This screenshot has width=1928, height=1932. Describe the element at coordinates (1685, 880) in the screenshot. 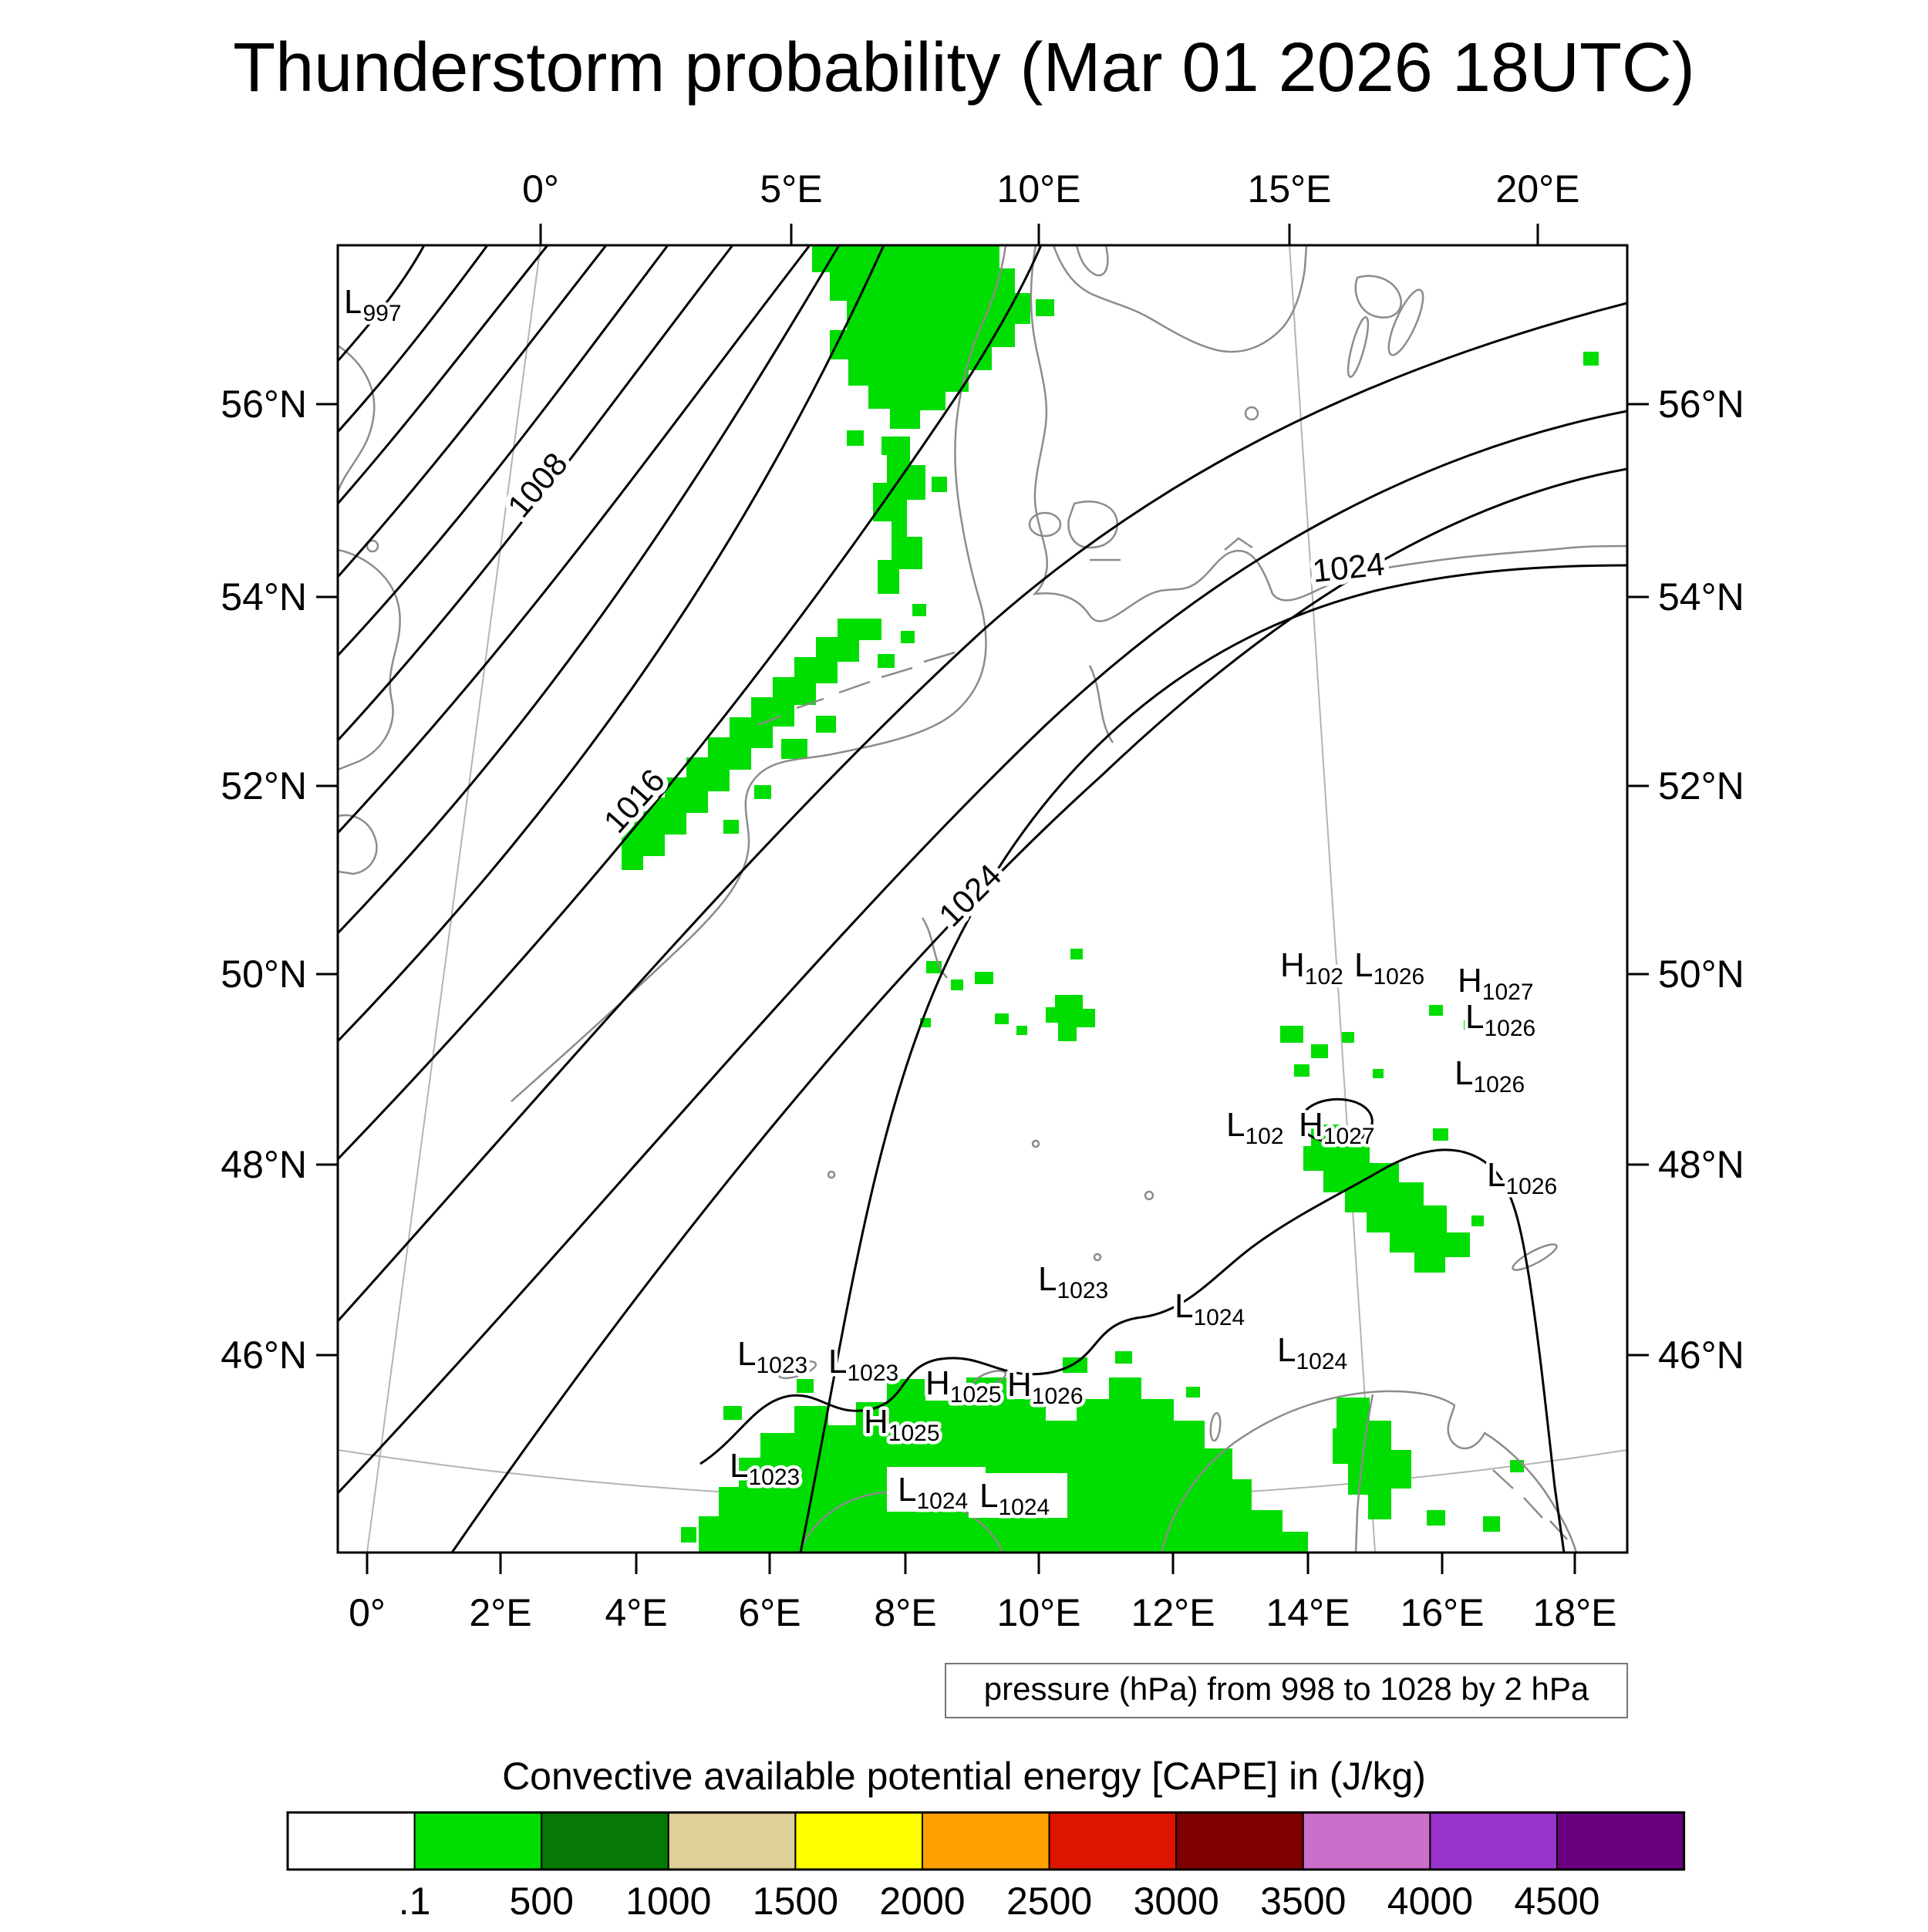

I see `right-axis: 56°N 54°N 52°N 50°N 48°N 46°N` at that location.